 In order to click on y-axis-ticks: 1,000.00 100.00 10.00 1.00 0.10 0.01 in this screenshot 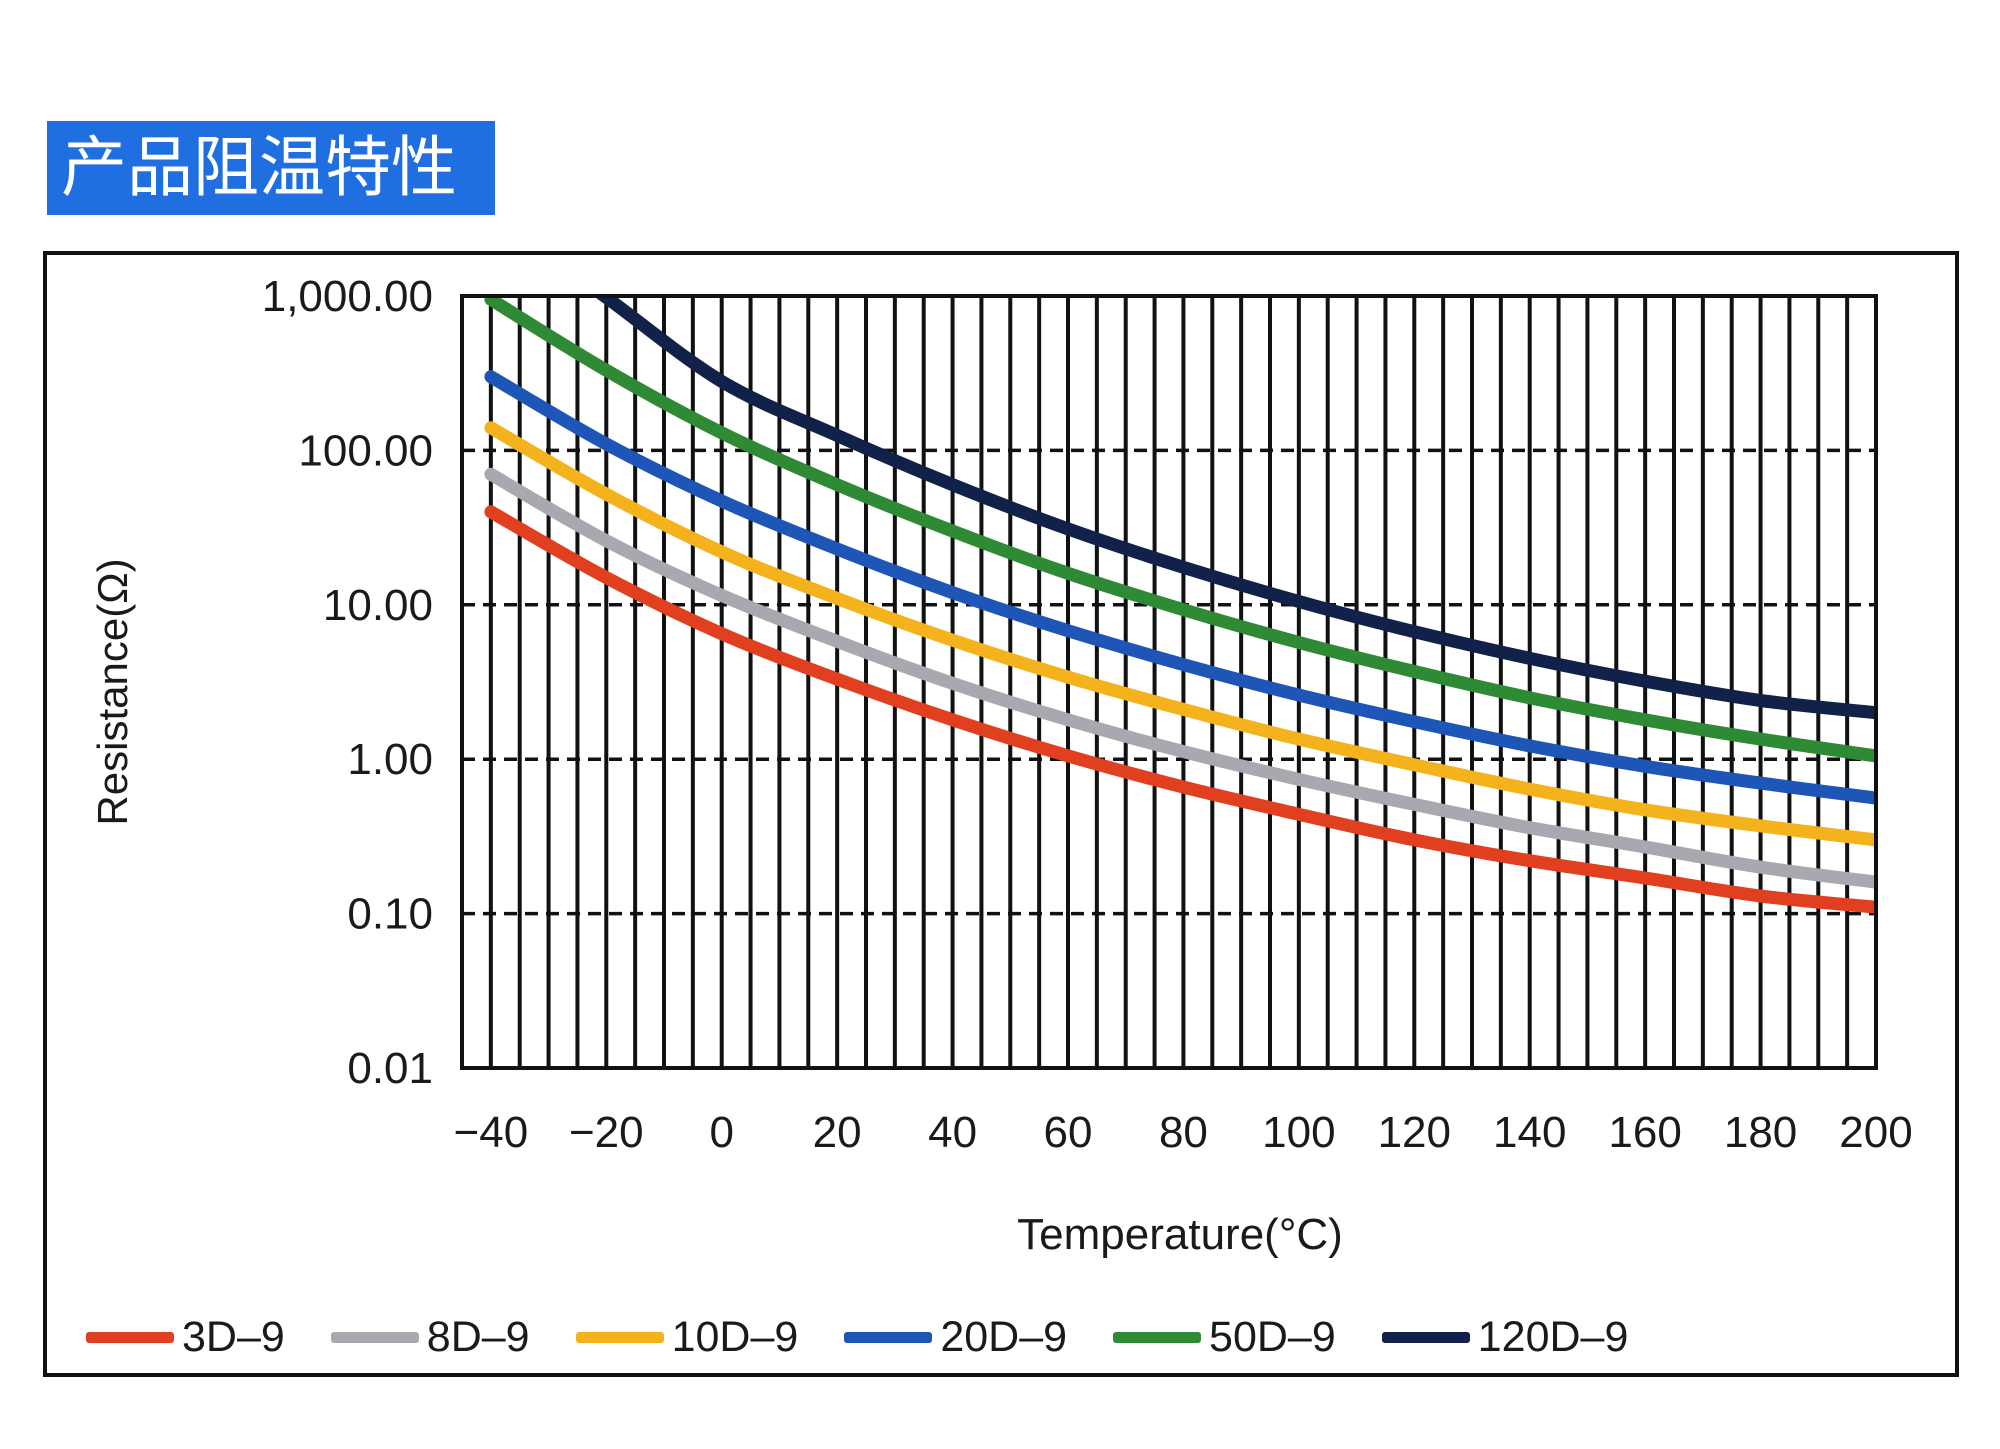, I will do `click(347, 682)`.